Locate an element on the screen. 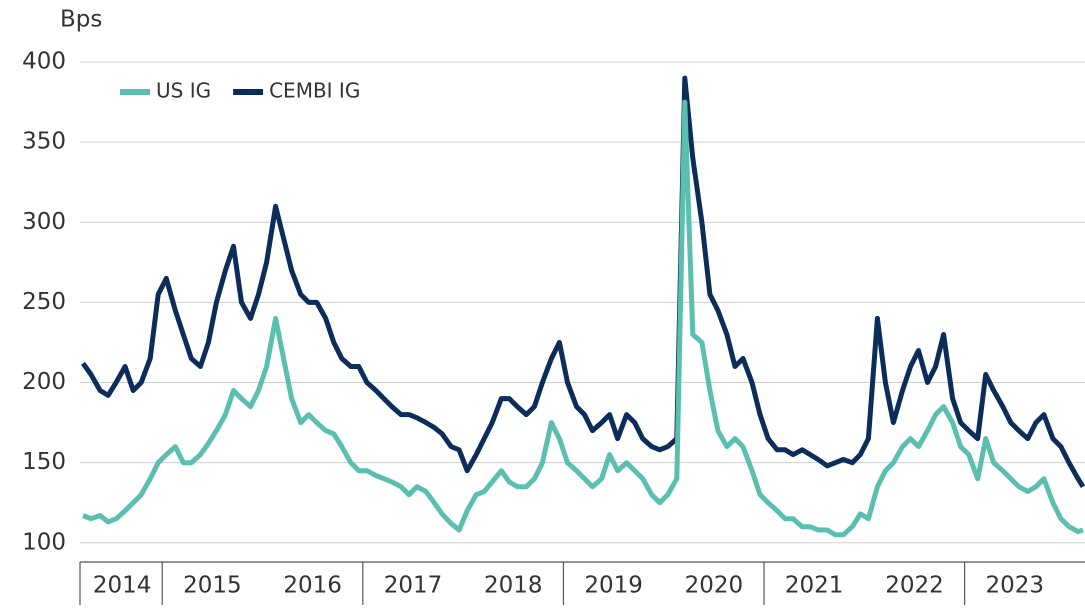 The height and width of the screenshot is (614, 1085). x-tick-label: 2019 is located at coordinates (613, 586).